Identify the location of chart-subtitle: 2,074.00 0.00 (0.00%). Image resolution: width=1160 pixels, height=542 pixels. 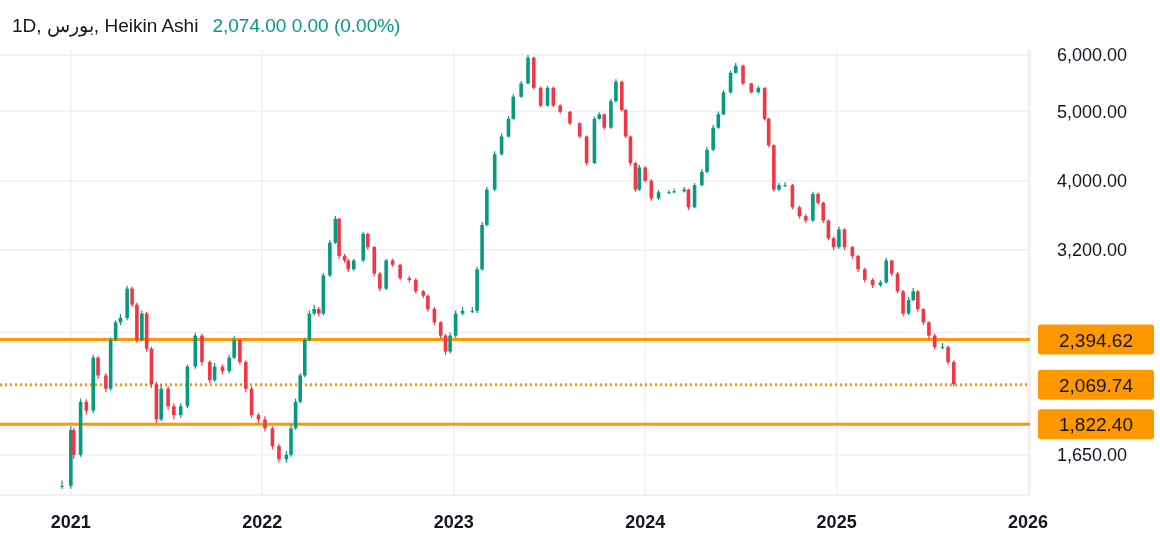
(306, 25).